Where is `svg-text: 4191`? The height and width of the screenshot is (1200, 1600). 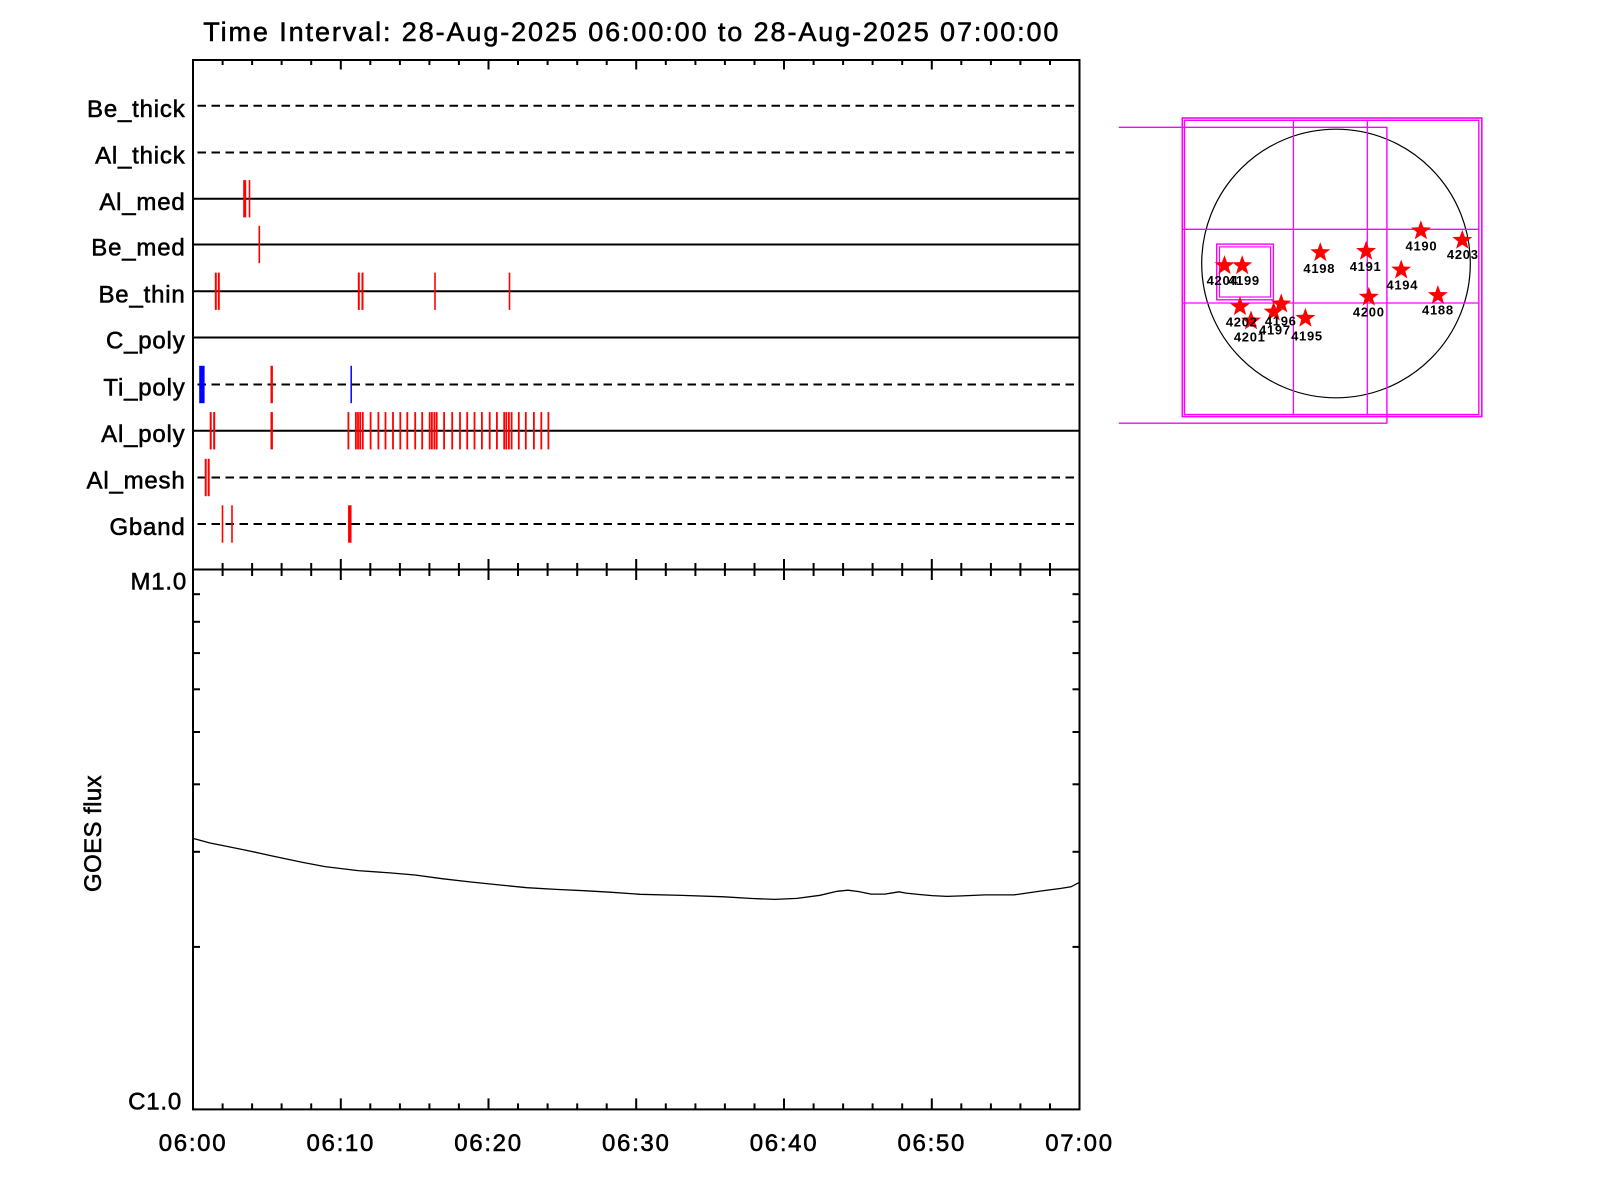 svg-text: 4191 is located at coordinates (1366, 266).